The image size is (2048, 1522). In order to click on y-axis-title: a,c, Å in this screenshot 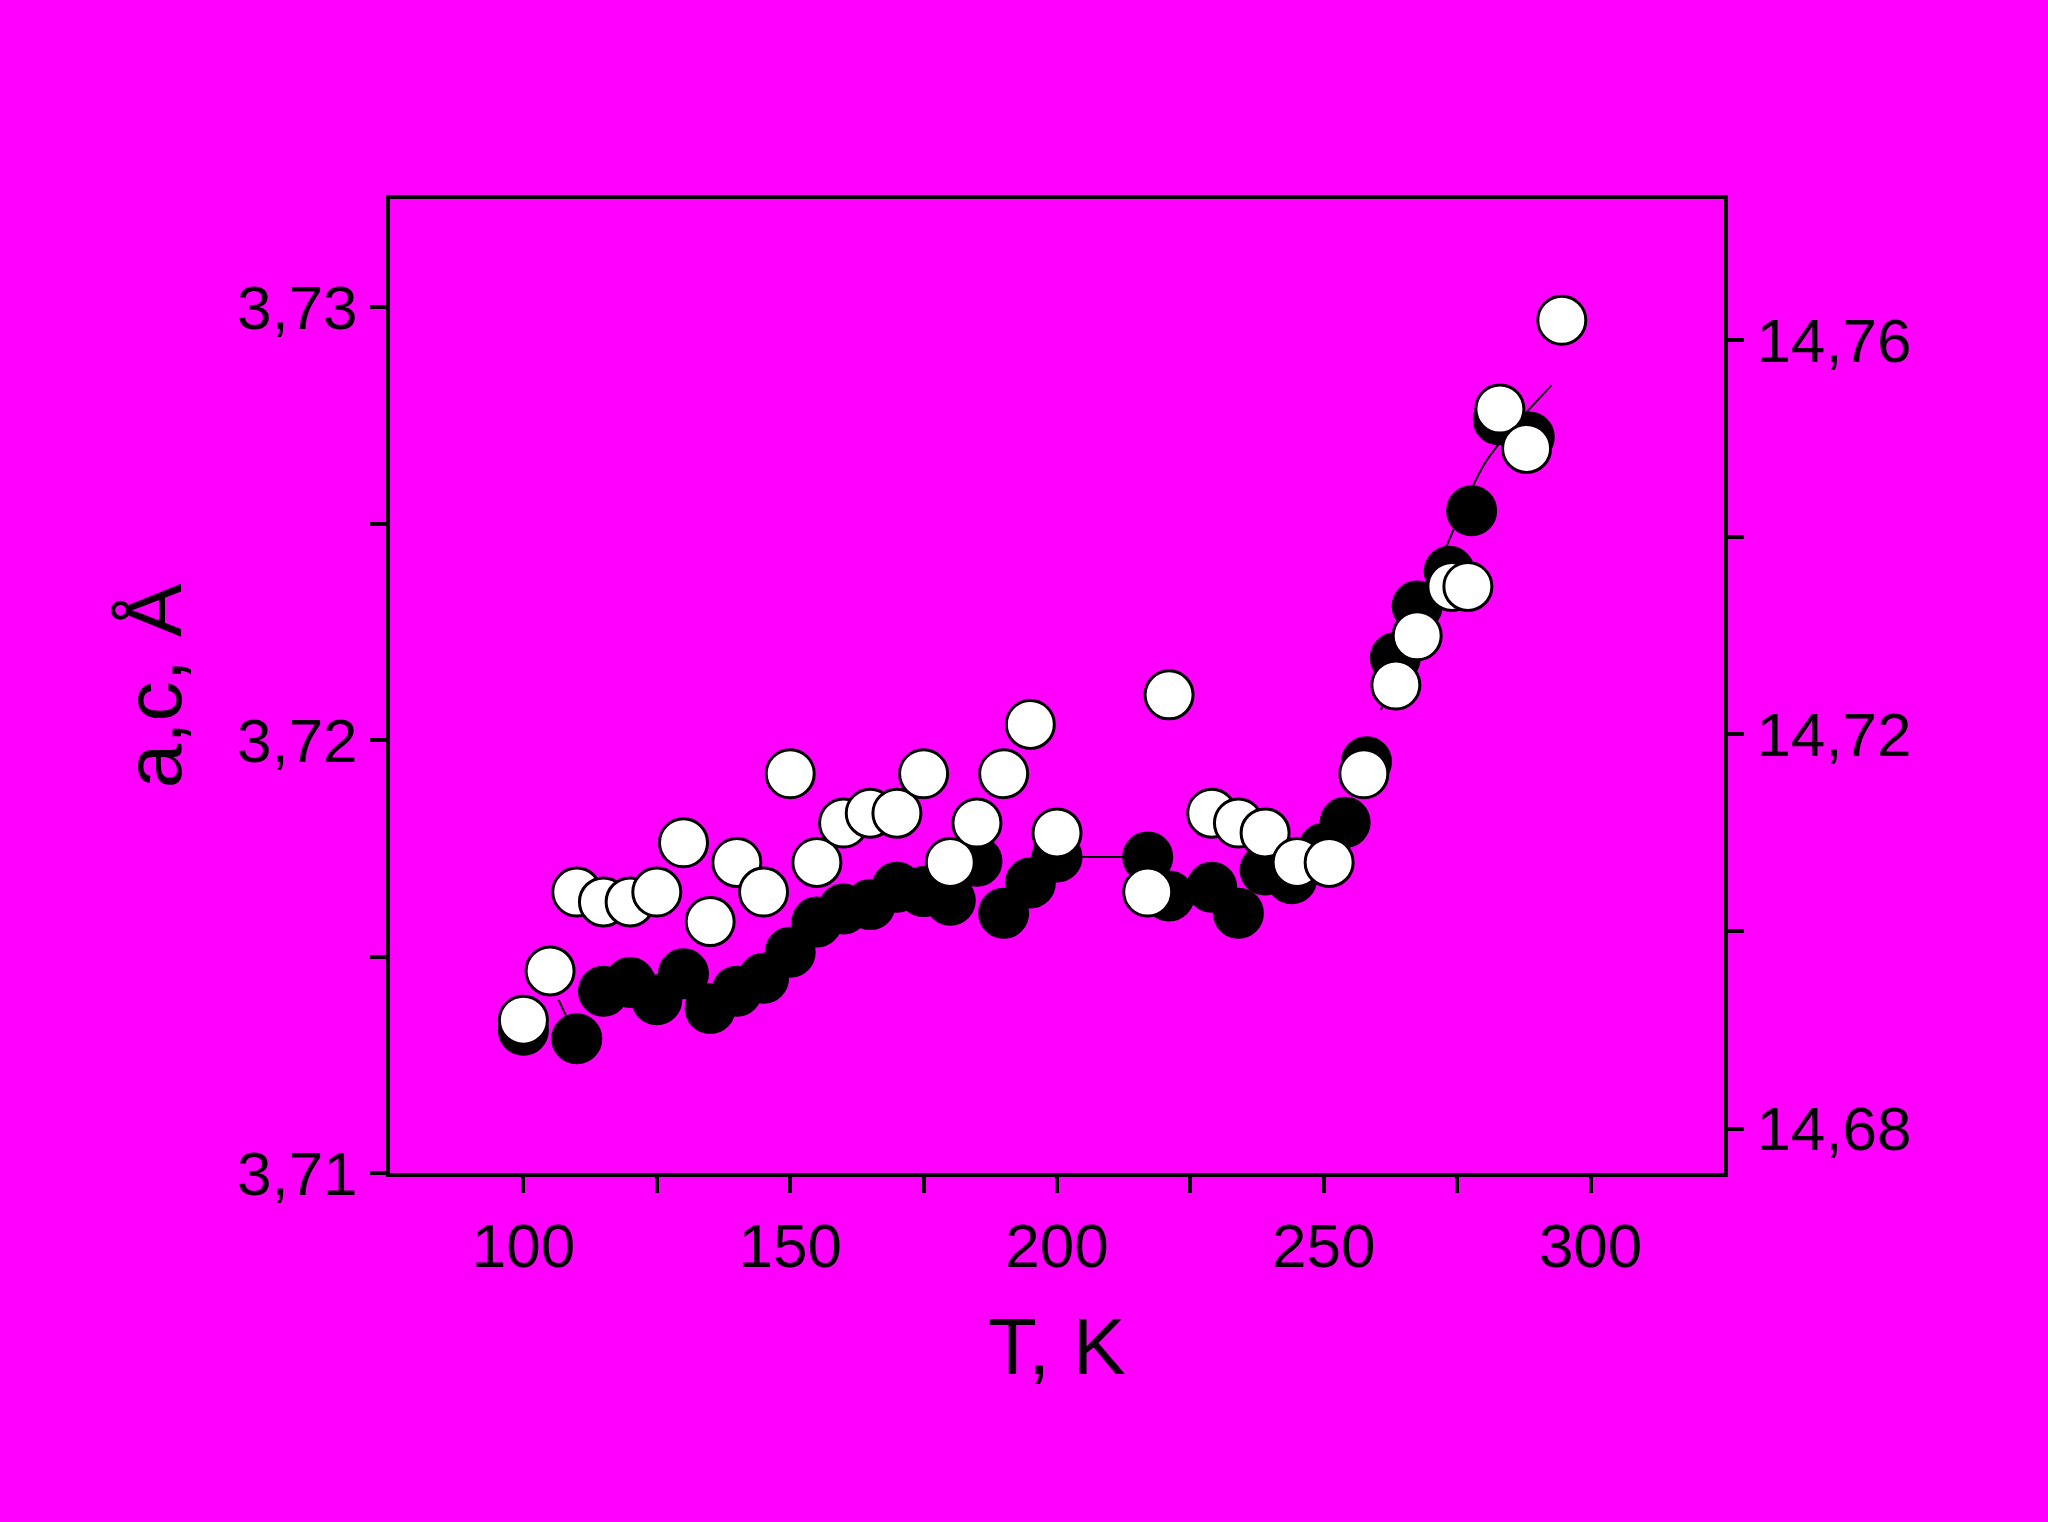, I will do `click(153, 686)`.